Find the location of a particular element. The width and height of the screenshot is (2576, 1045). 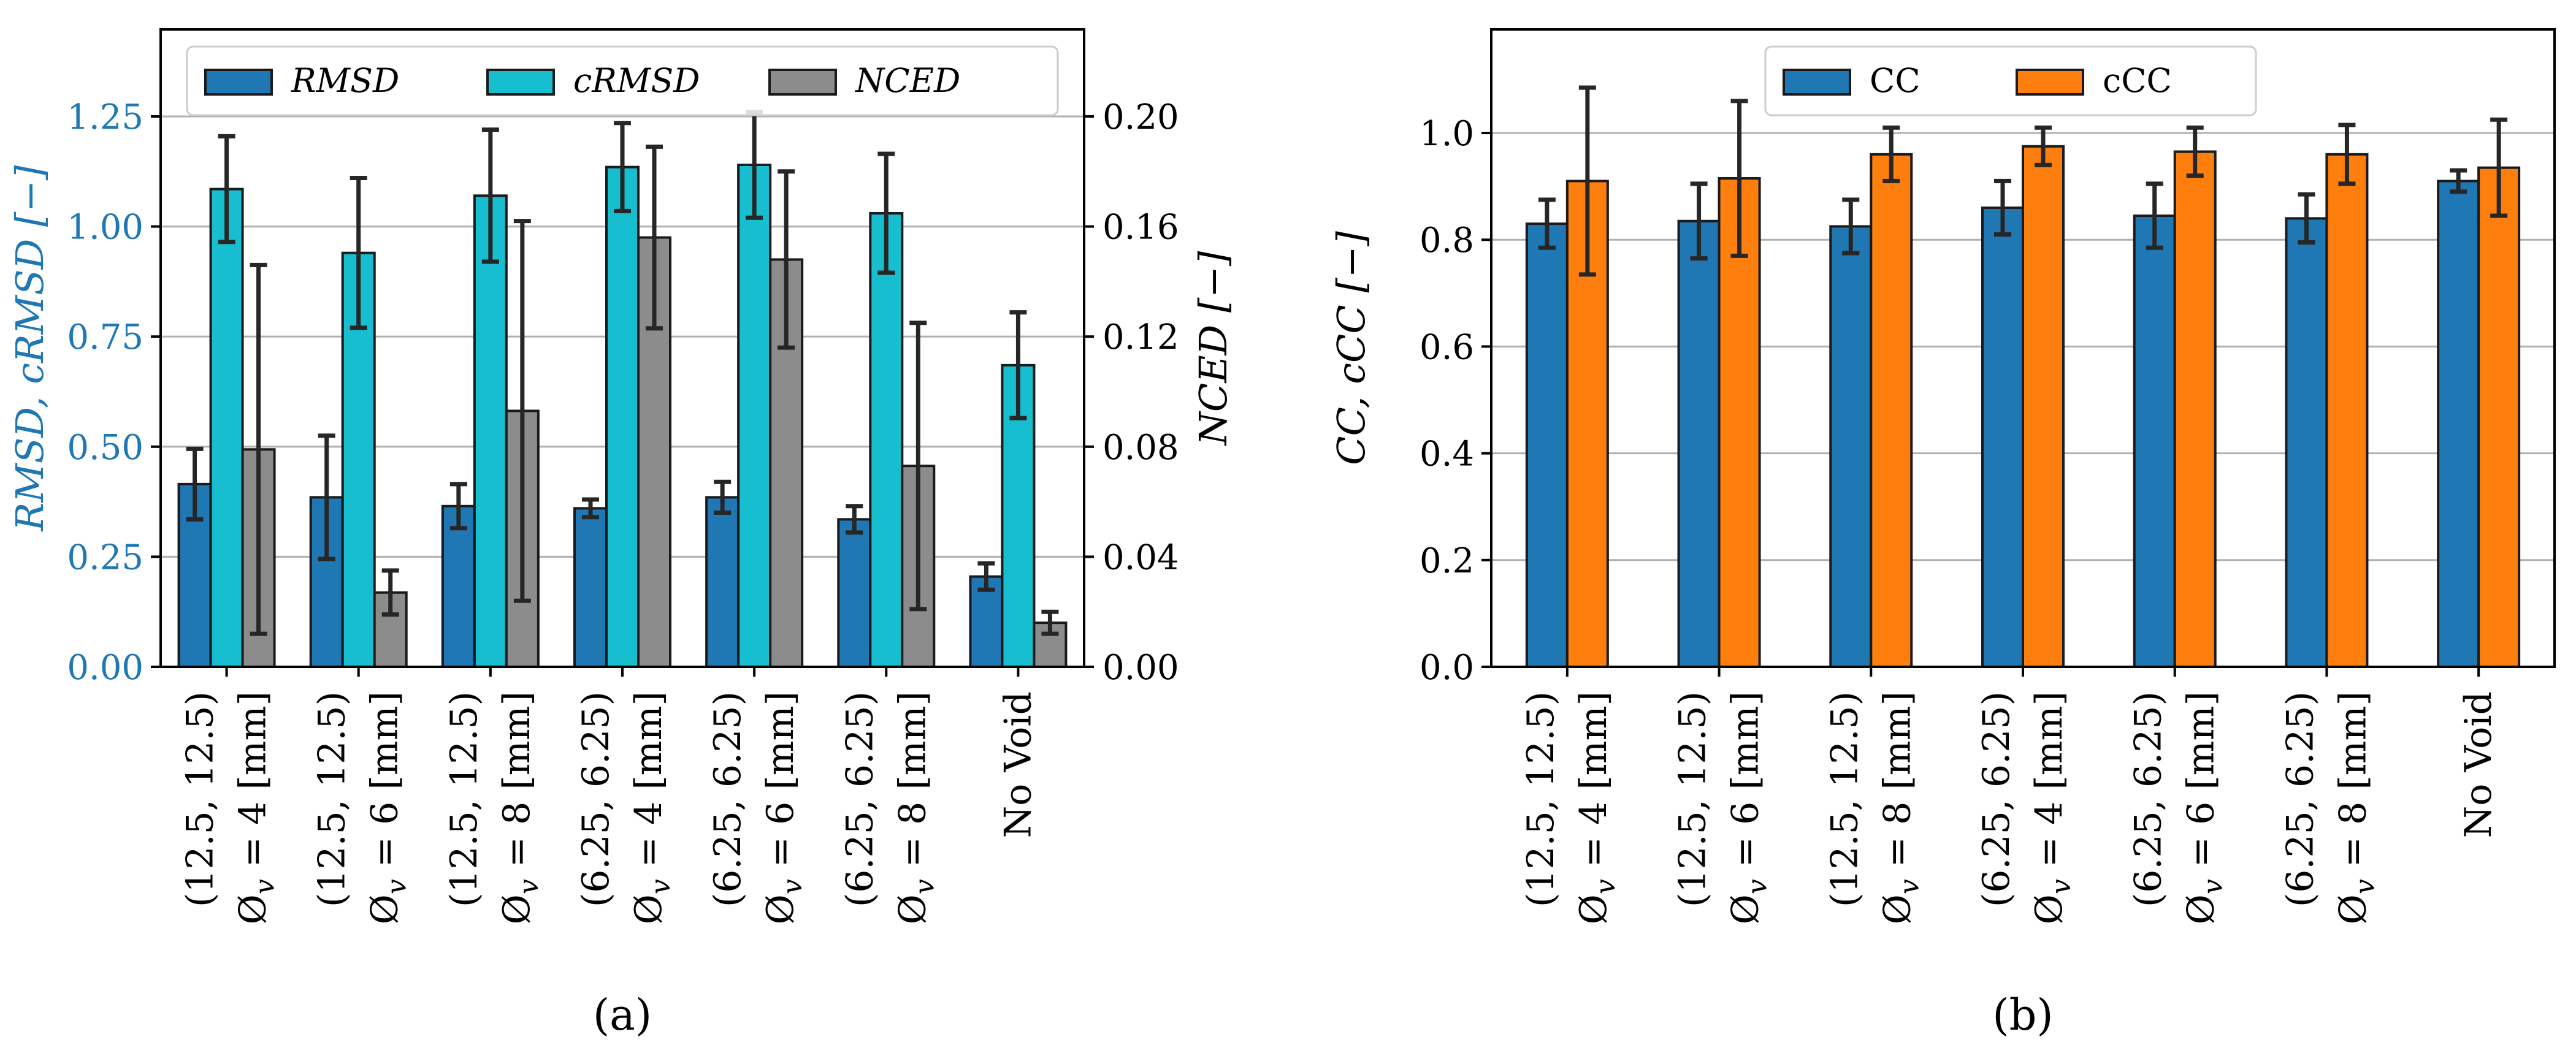

legend-label-ccc: cCC is located at coordinates (2137, 80).